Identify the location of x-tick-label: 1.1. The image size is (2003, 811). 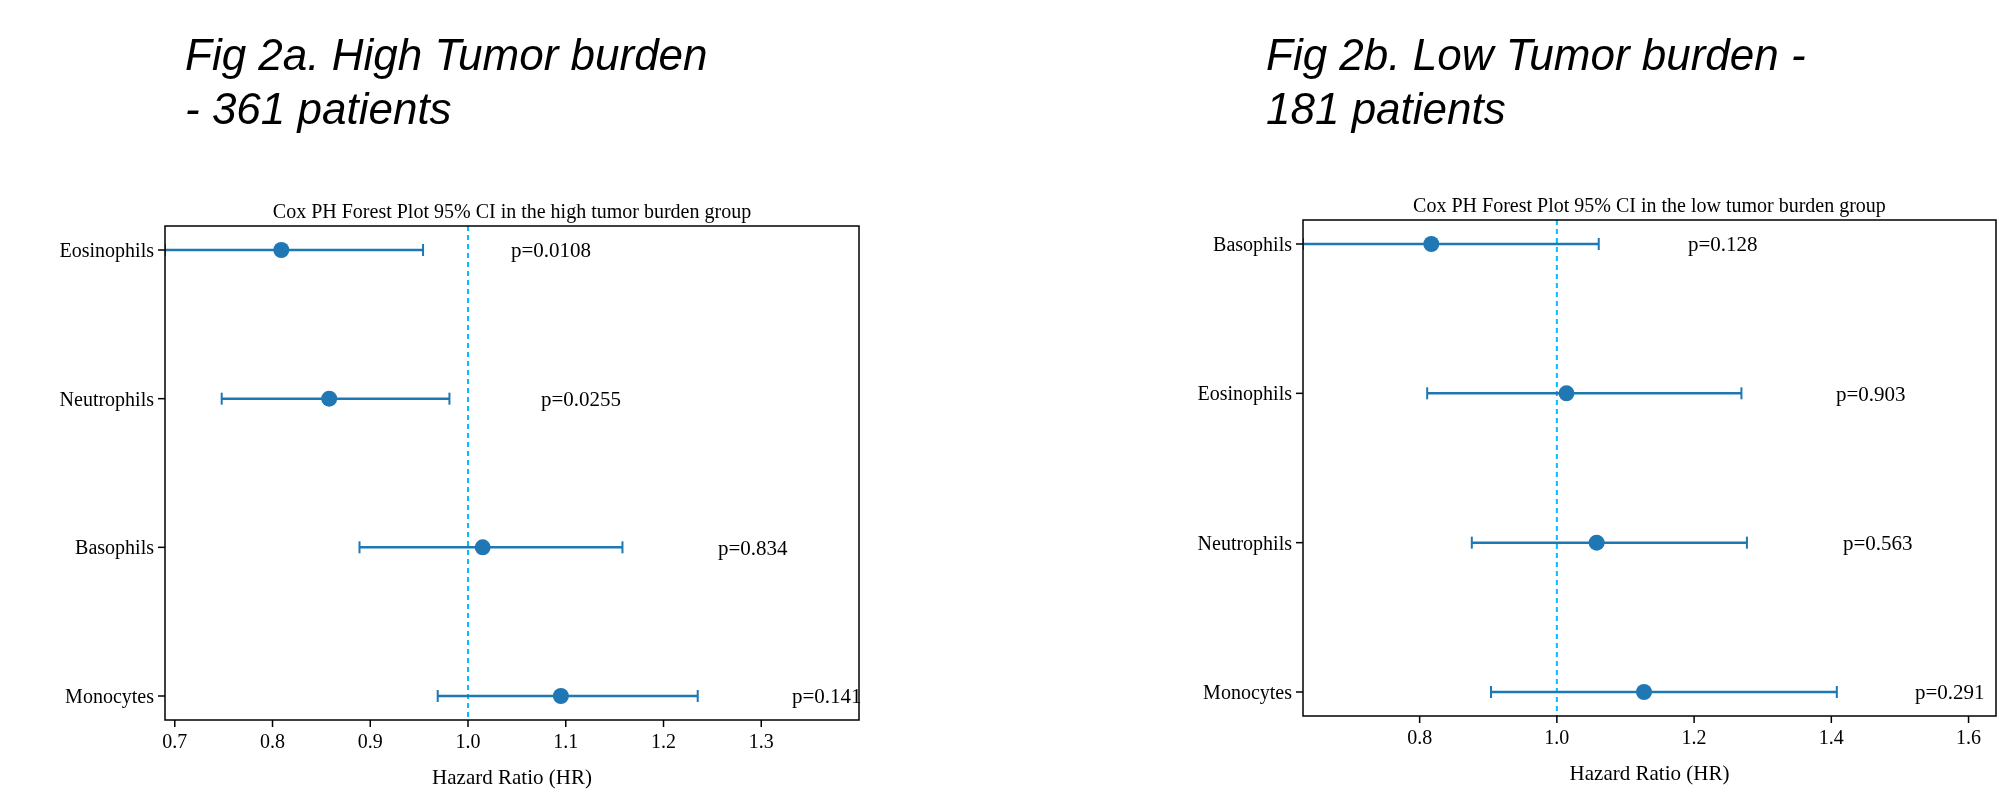
(566, 741).